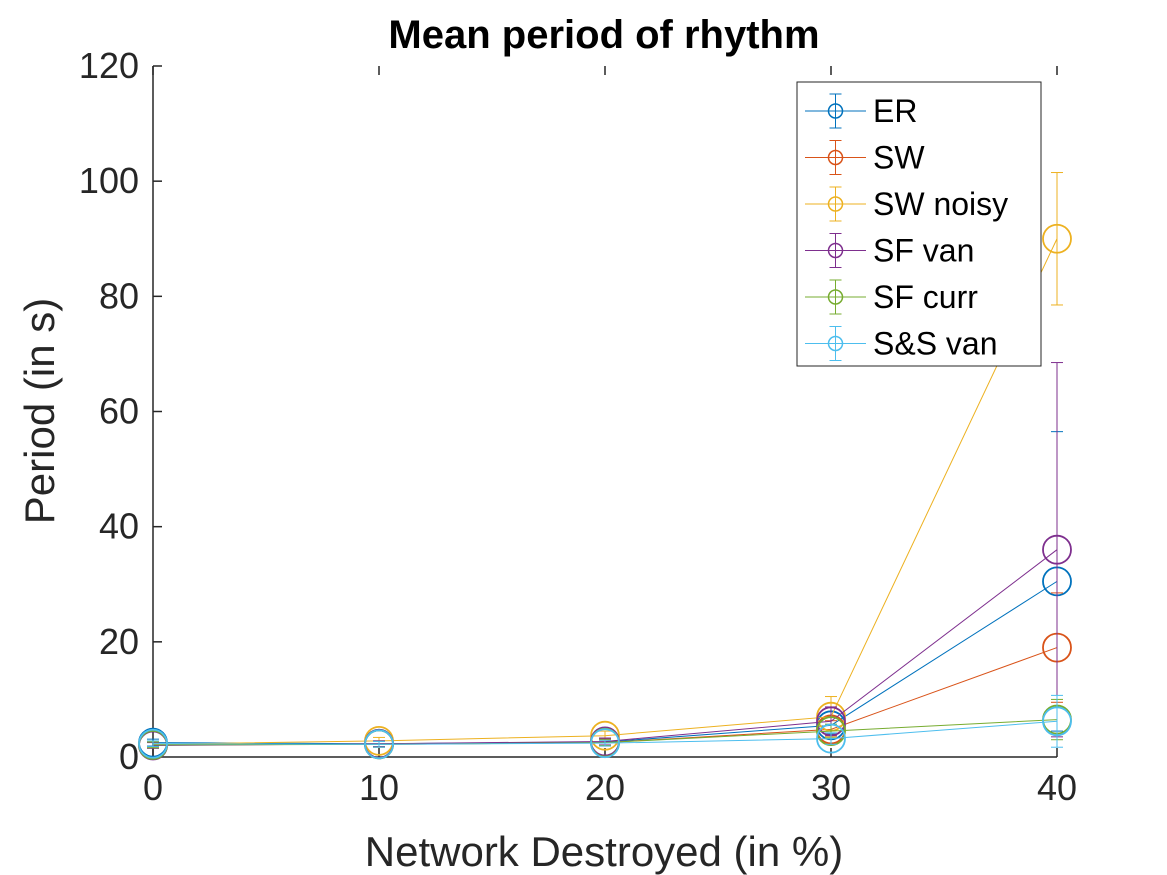 The image size is (1167, 875). I want to click on y-tick-label: 0, so click(129, 756).